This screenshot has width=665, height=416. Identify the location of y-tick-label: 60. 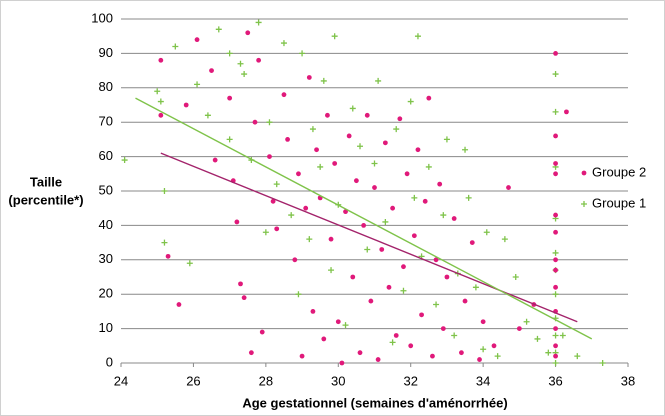
(106, 155).